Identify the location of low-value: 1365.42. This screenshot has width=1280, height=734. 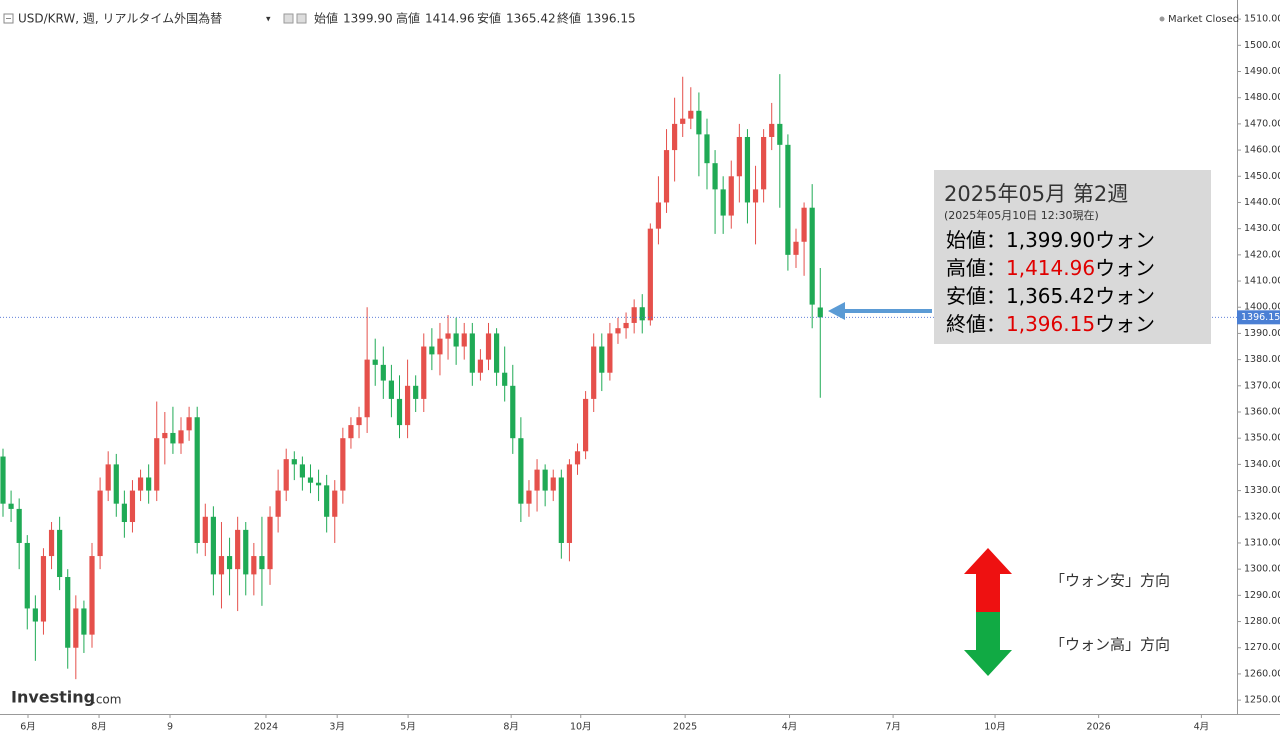
(531, 19).